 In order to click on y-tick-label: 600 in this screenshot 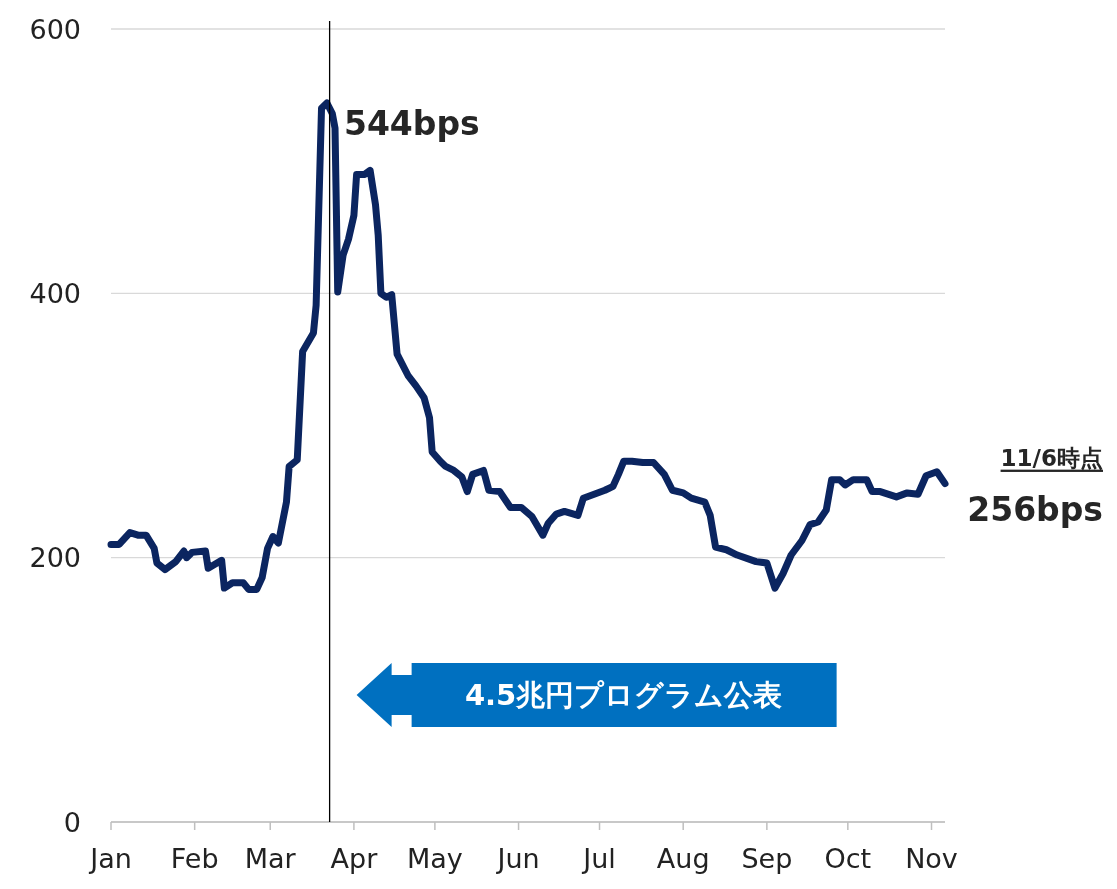, I will do `click(55, 29)`.